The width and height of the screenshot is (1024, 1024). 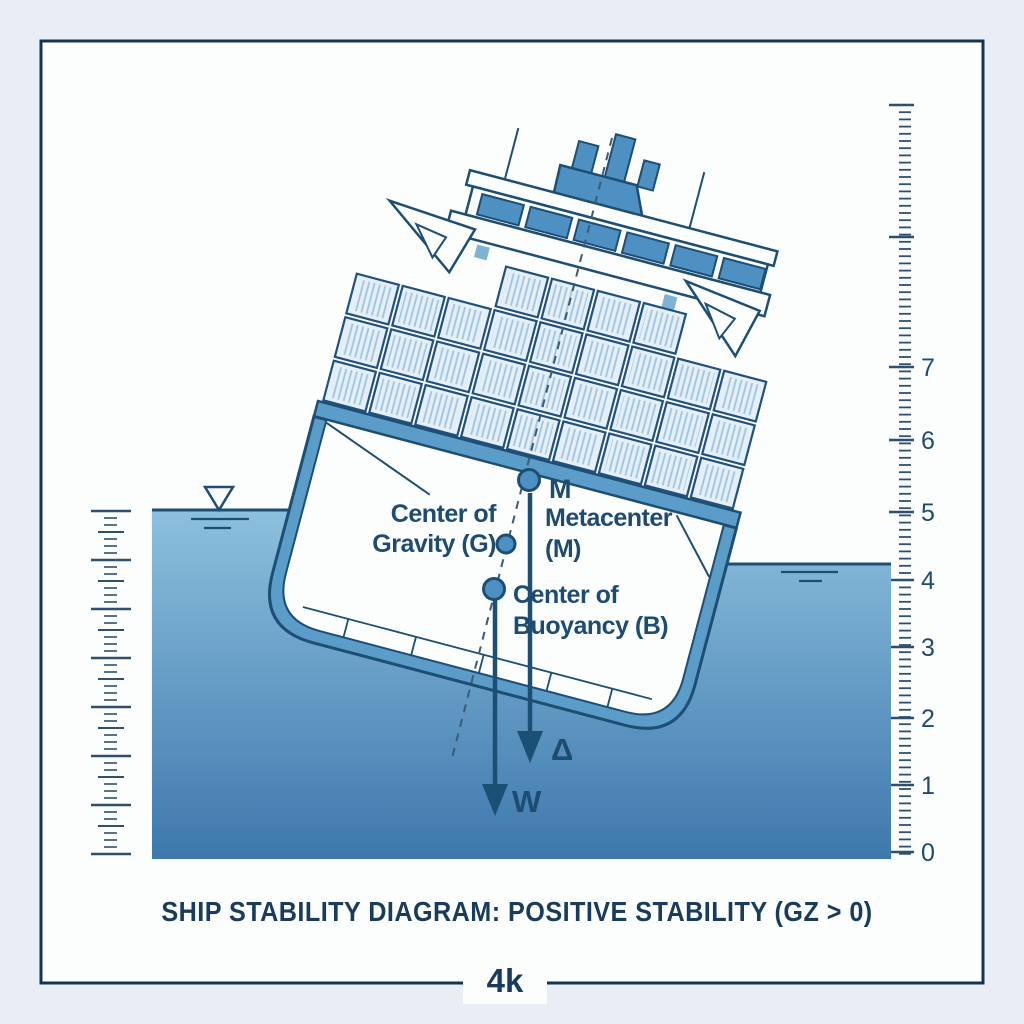 What do you see at coordinates (928, 853) in the screenshot?
I see `ruler-label: 0` at bounding box center [928, 853].